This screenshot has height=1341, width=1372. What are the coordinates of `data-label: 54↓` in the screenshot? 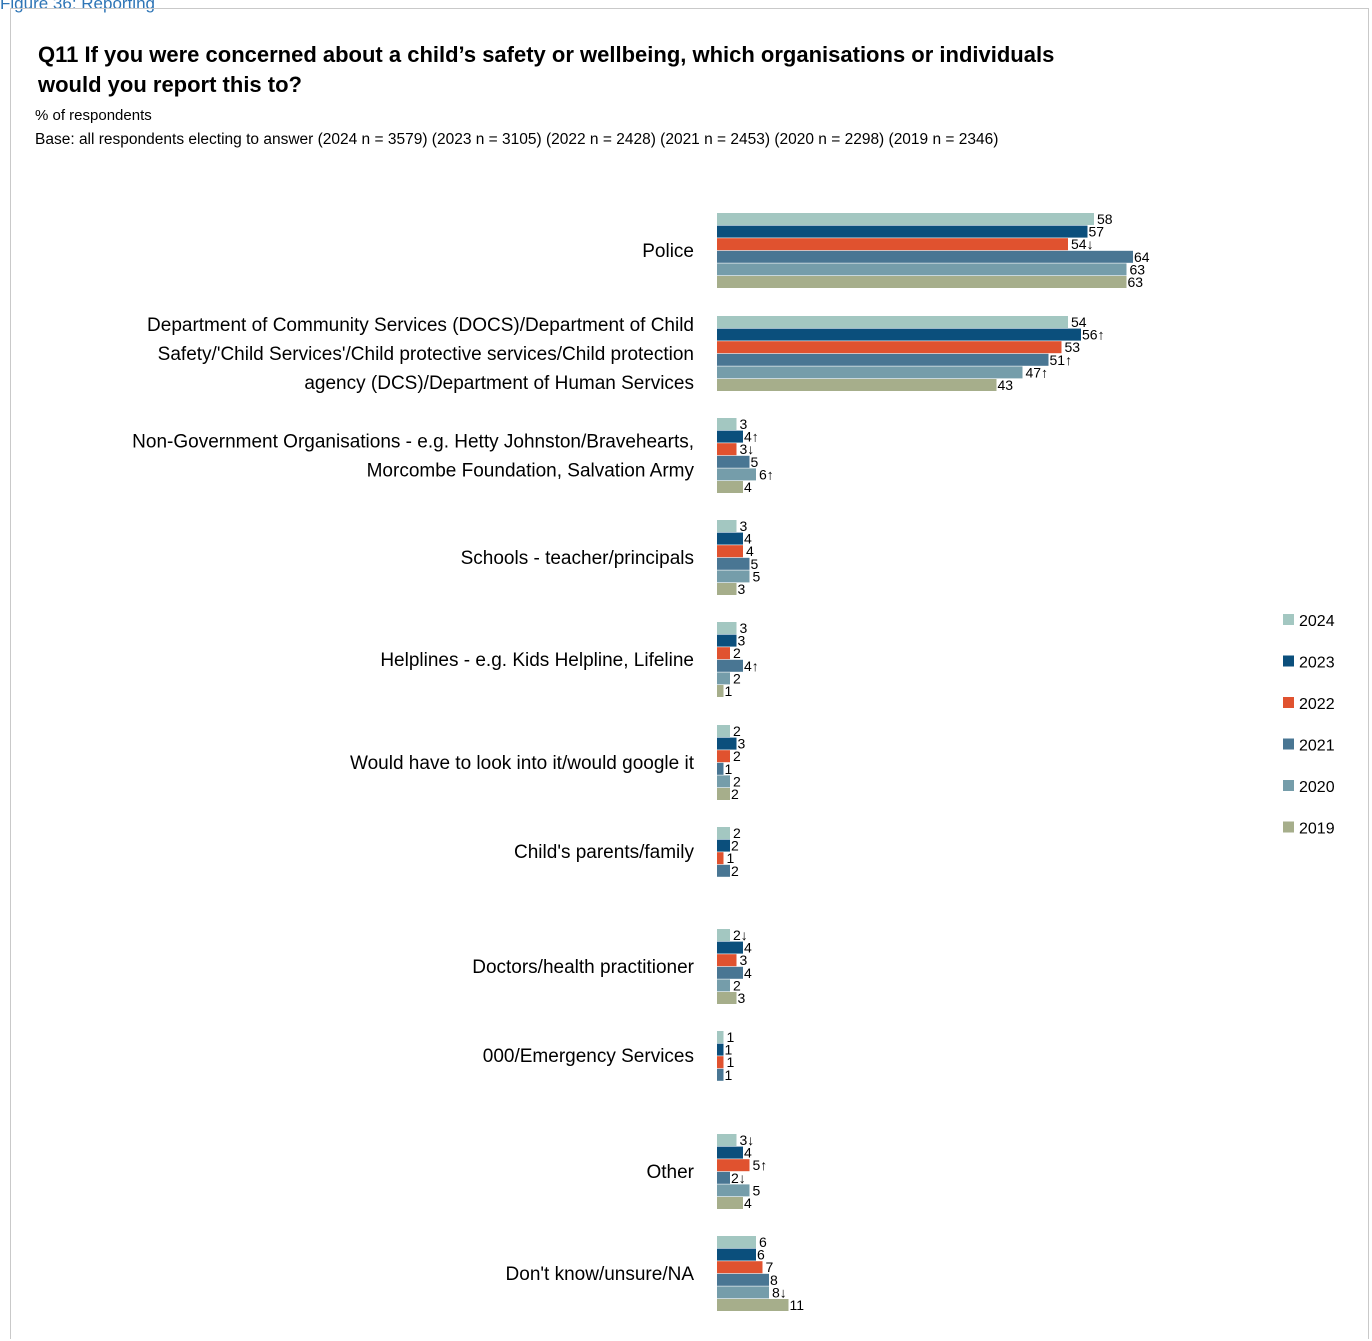 It's located at (1082, 244).